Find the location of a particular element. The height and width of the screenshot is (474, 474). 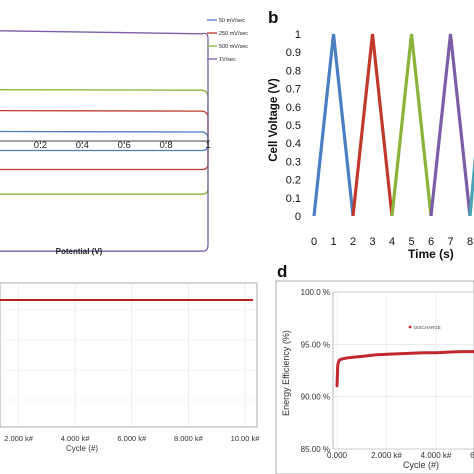

d-y-ticks: 85.00 % 90.00 % 95.00 % 100.0 % is located at coordinates (315, 371).